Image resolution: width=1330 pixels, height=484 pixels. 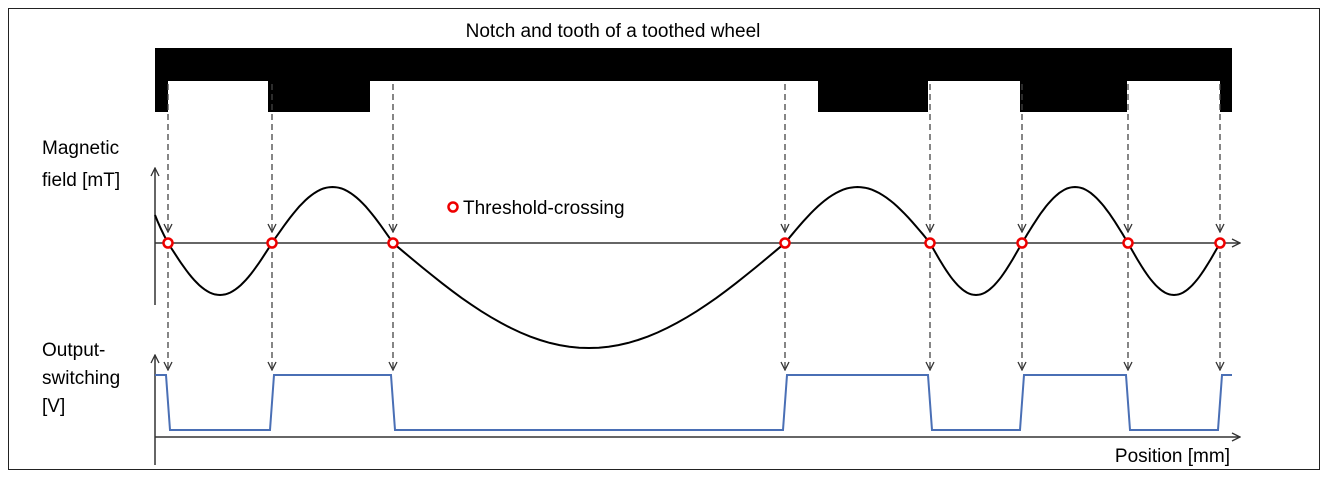 I want to click on title: Notch and tooth of a toothed wheel, so click(x=613, y=31).